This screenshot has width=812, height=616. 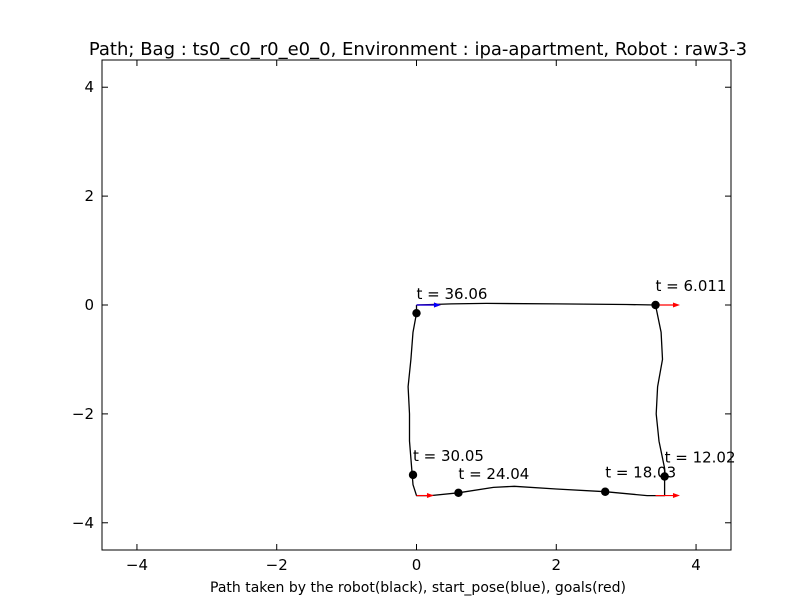 What do you see at coordinates (83, 523) in the screenshot?
I see `y-tick-label: −4` at bounding box center [83, 523].